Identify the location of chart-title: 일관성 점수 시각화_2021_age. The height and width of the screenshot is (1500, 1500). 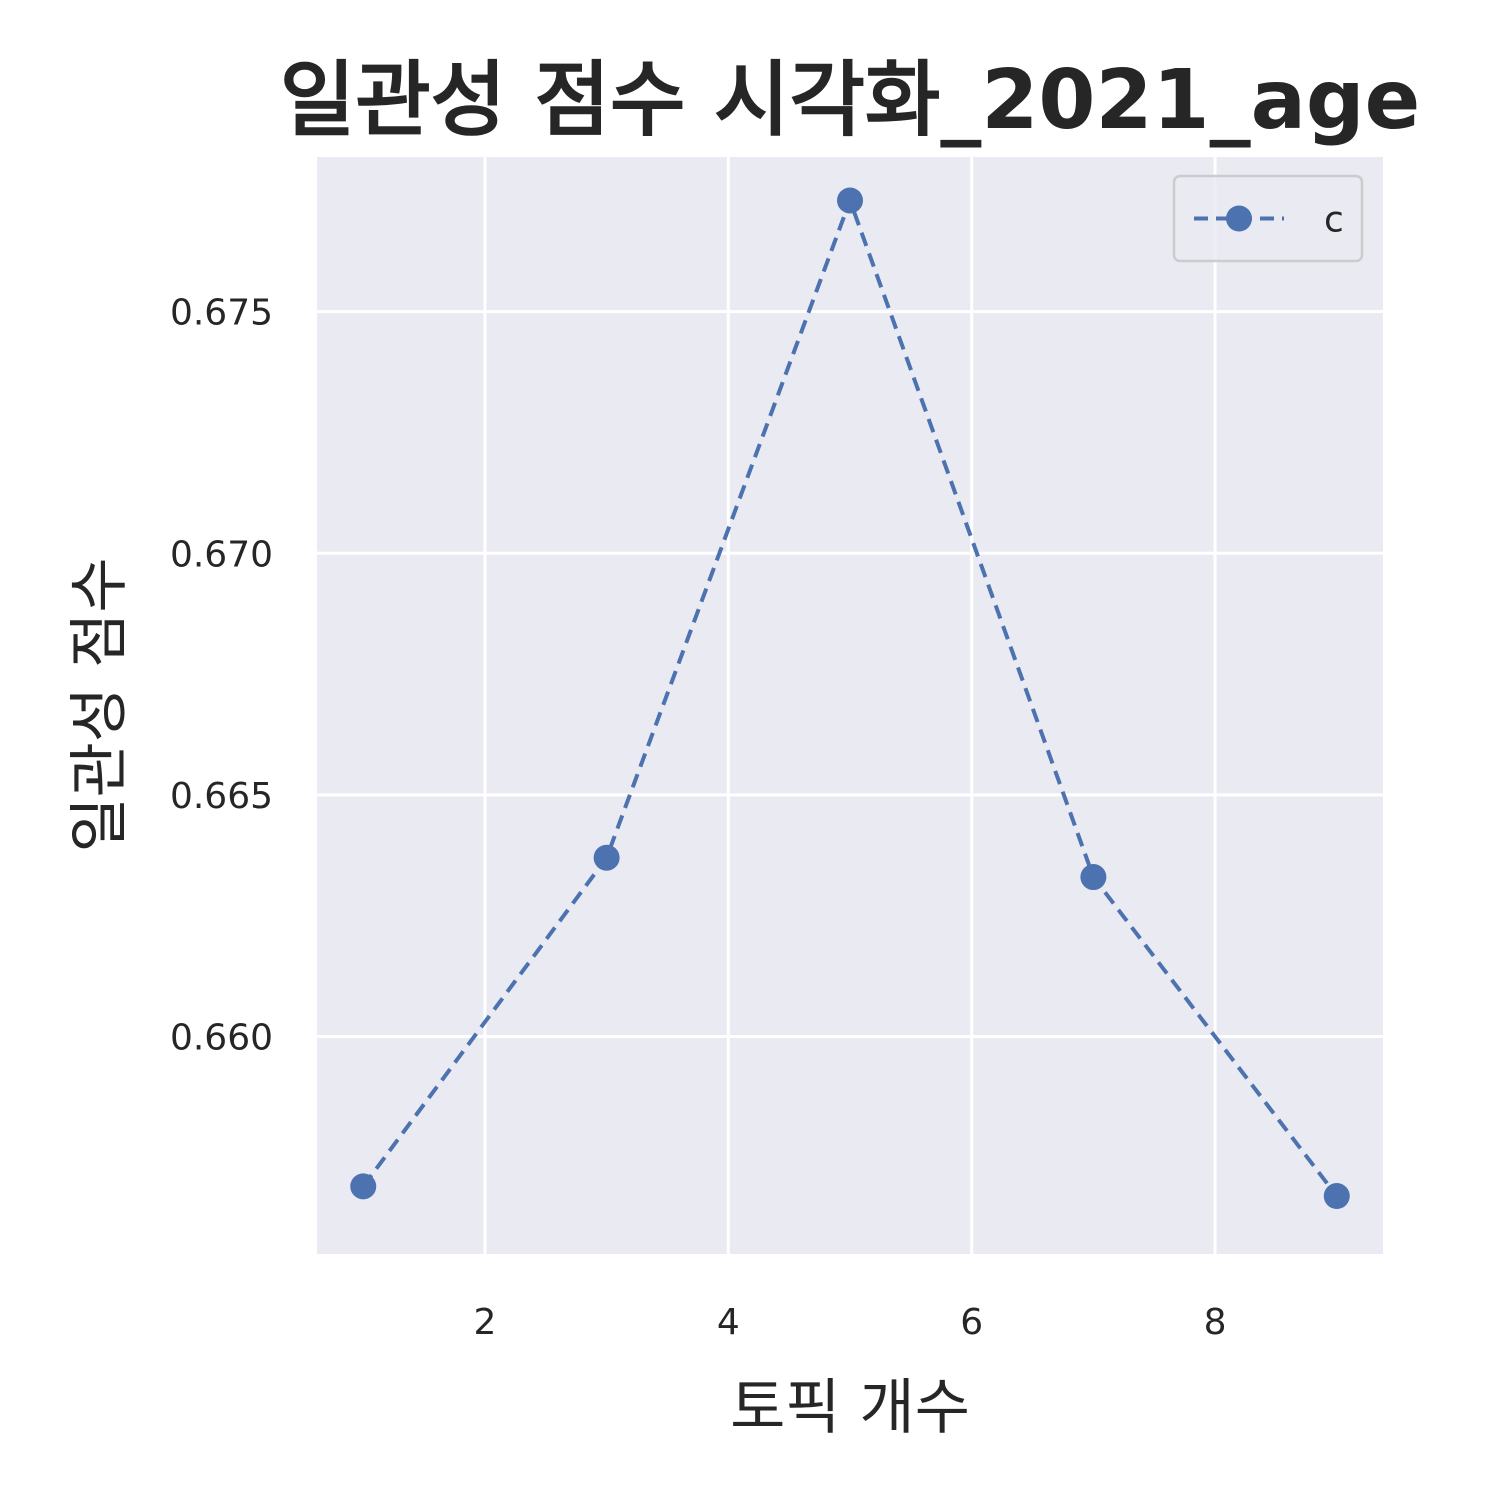
(850, 100).